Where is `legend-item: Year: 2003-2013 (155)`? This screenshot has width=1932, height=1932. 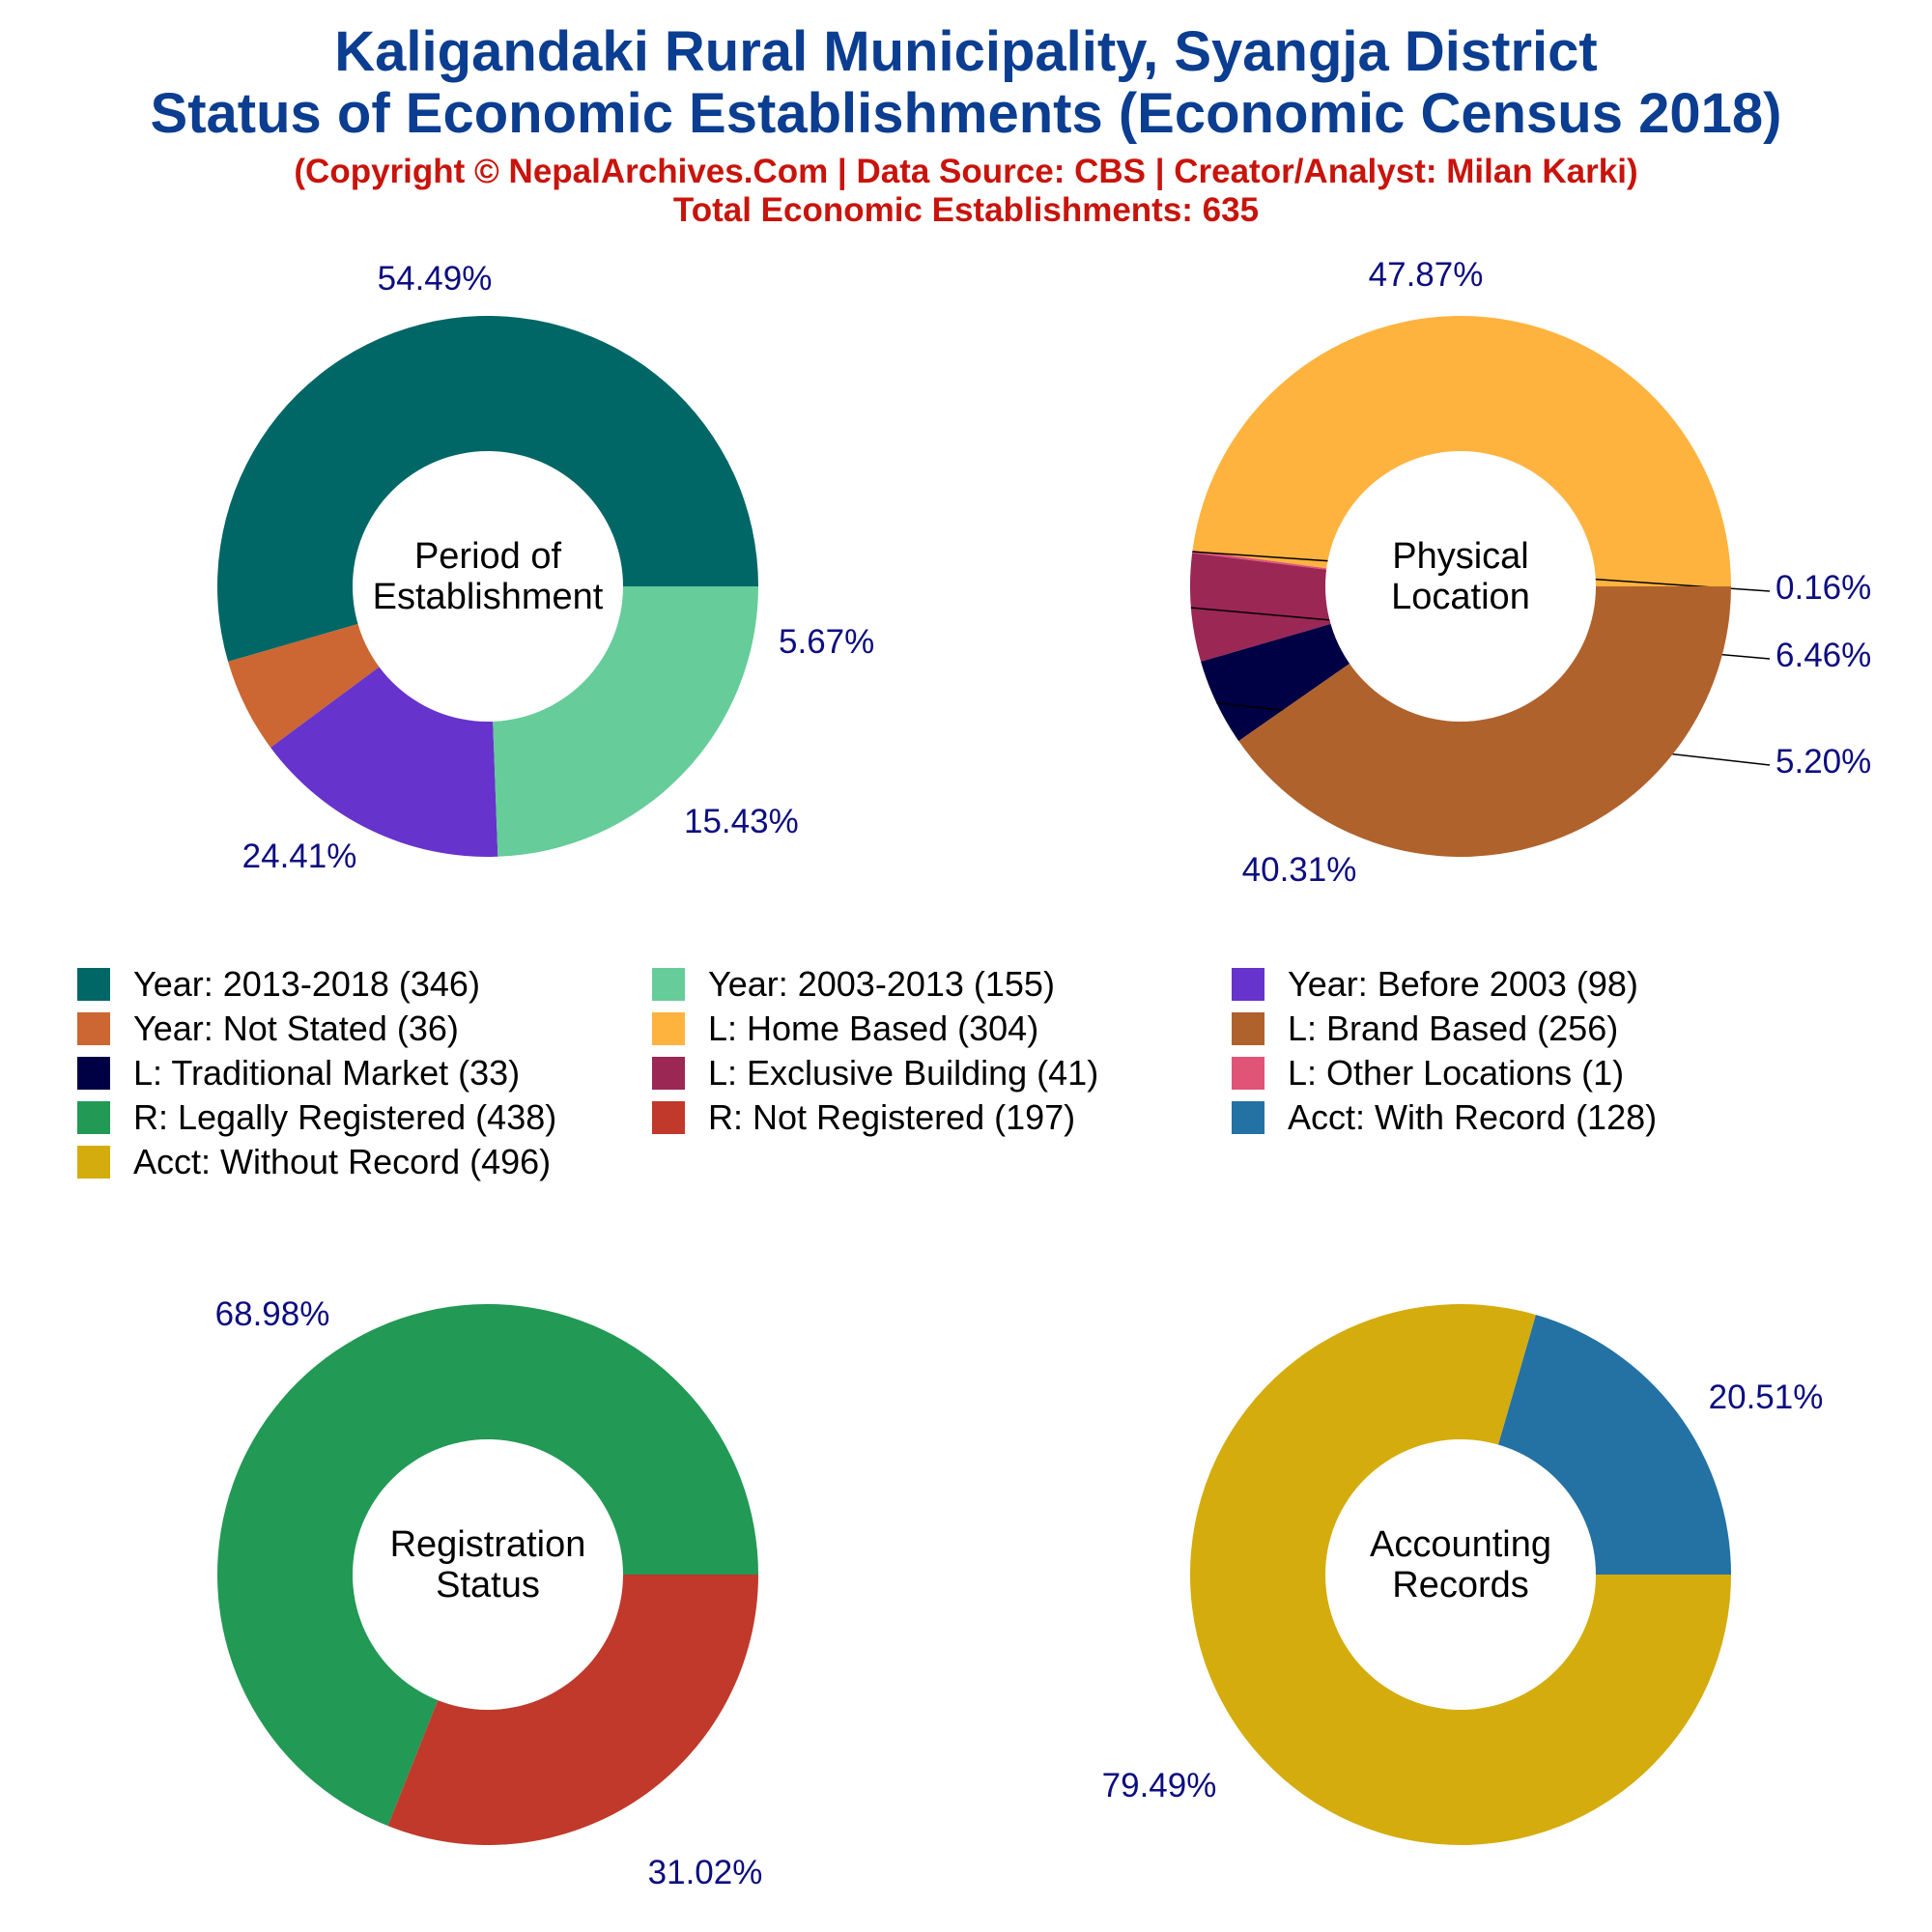
legend-item: Year: 2003-2013 (155) is located at coordinates (853, 984).